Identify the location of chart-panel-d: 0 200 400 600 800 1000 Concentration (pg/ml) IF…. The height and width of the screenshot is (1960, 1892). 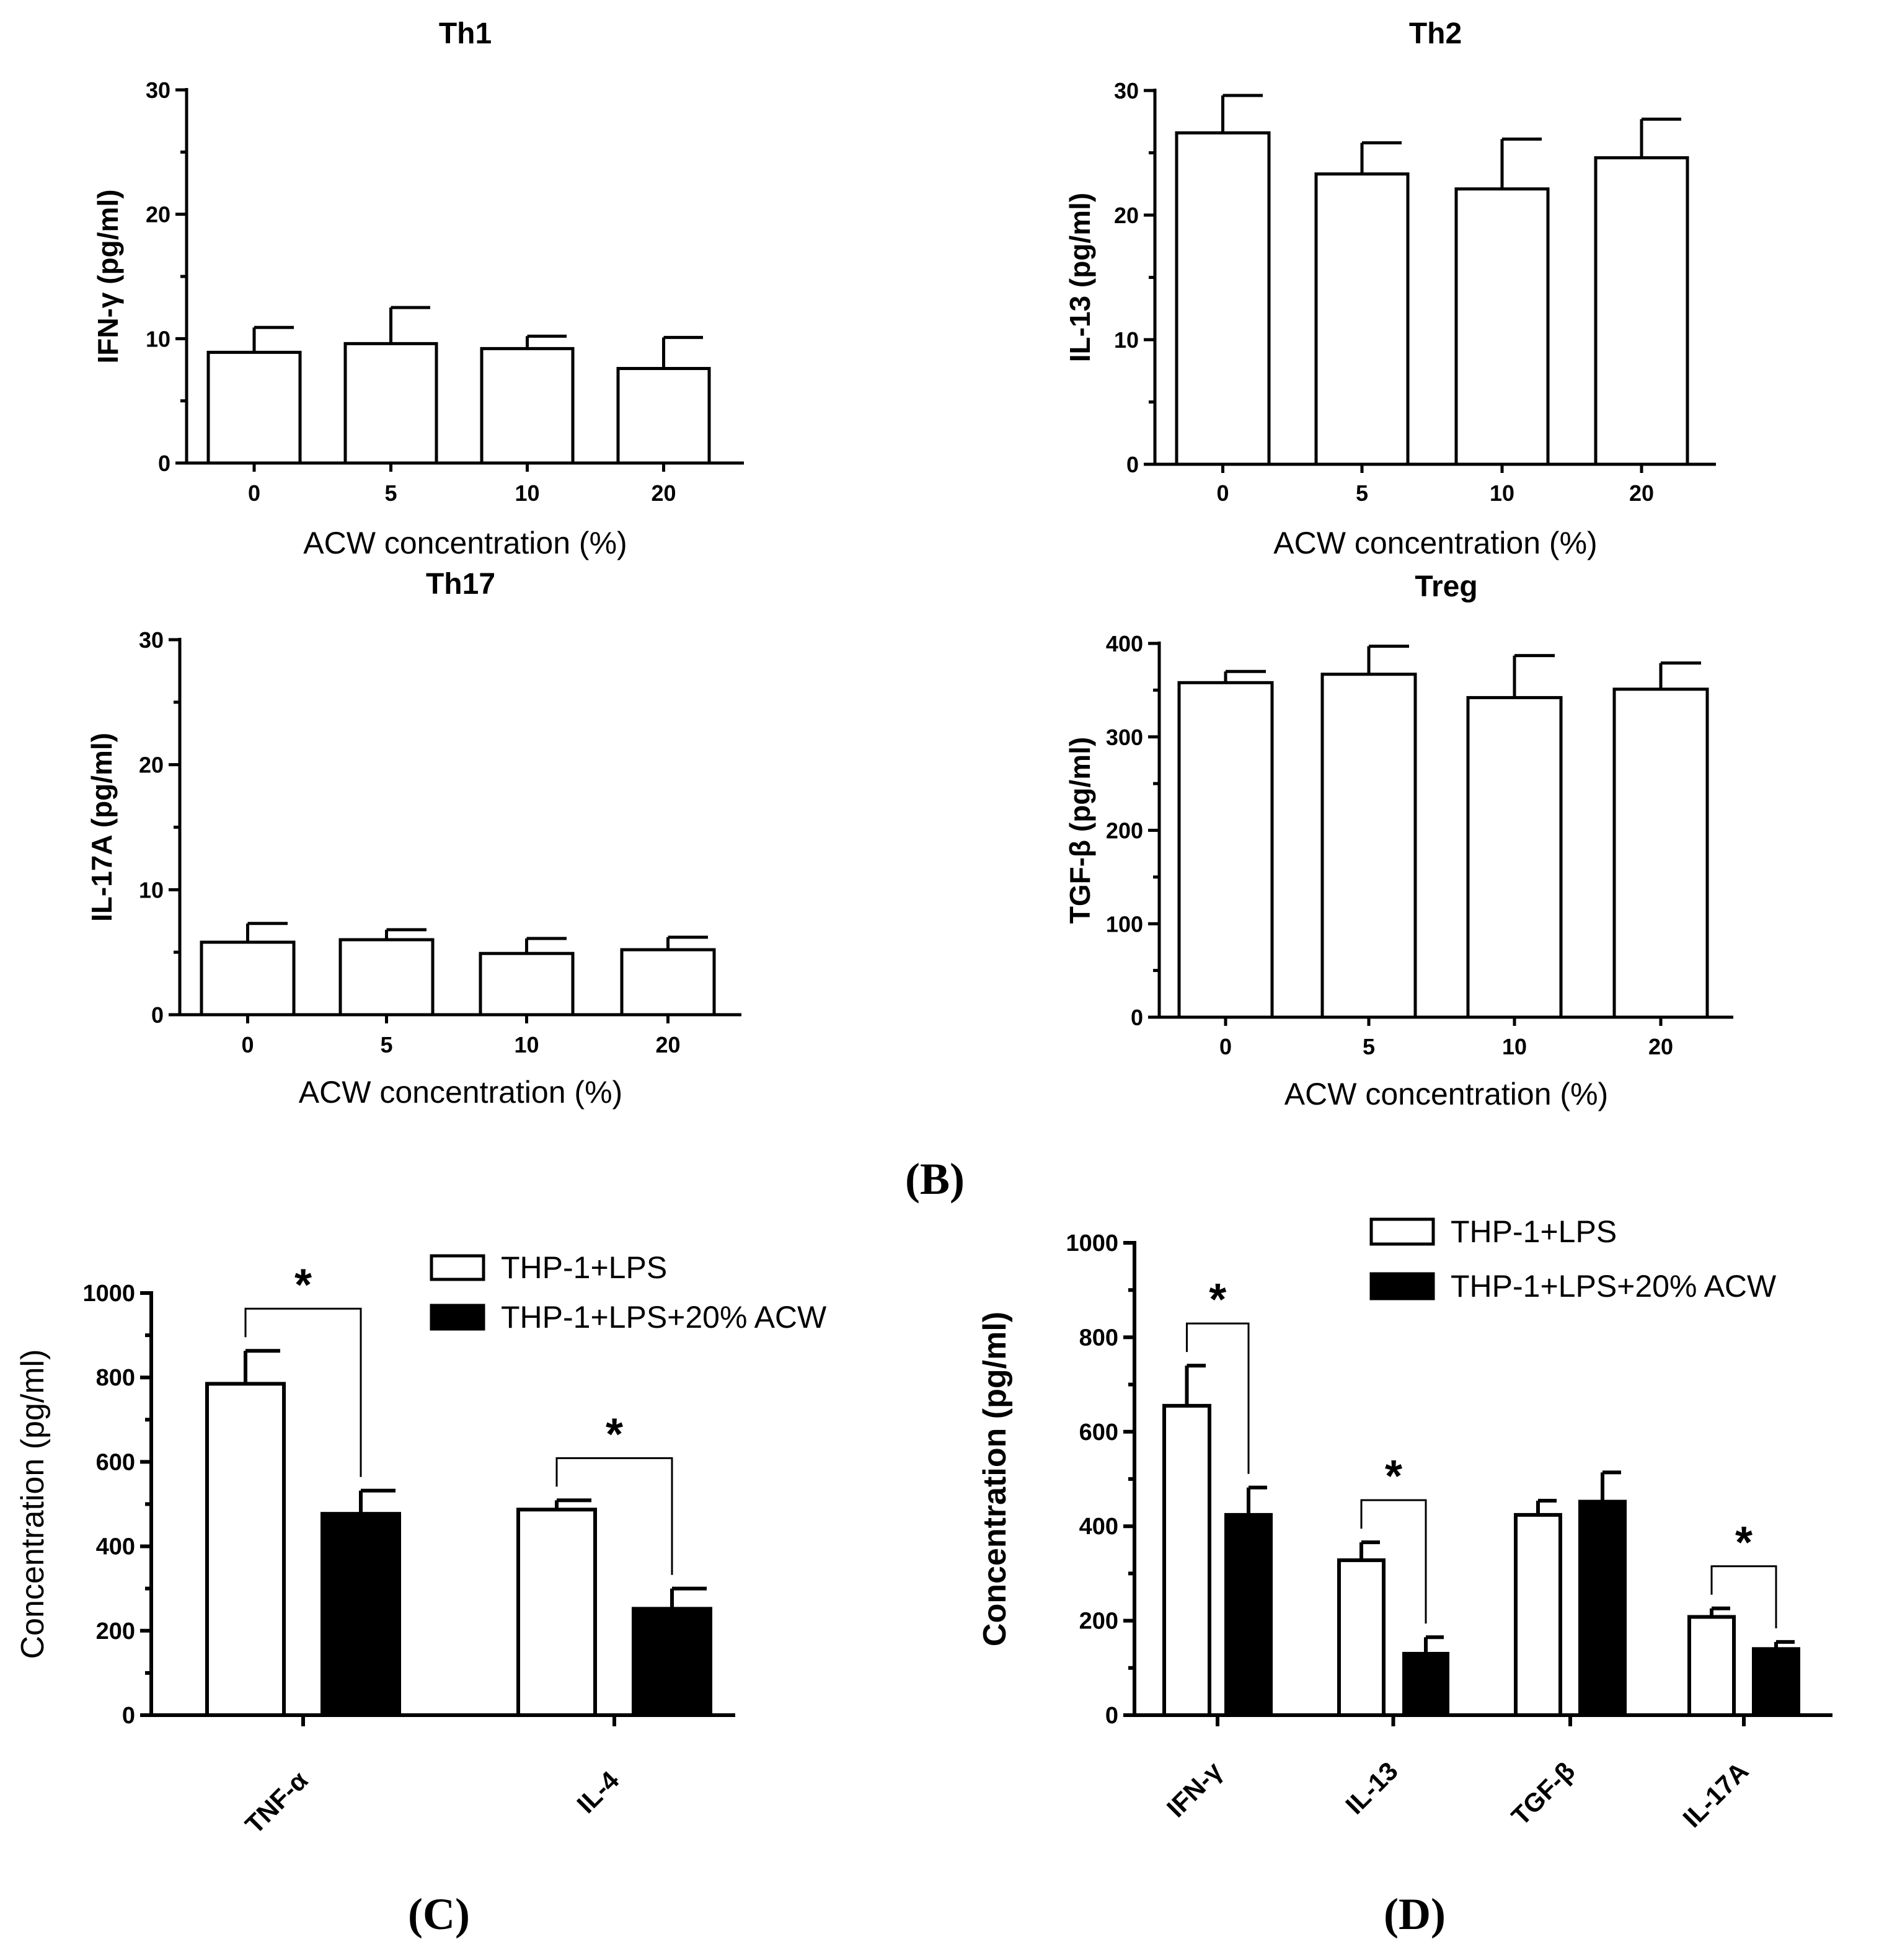
(1404, 1523).